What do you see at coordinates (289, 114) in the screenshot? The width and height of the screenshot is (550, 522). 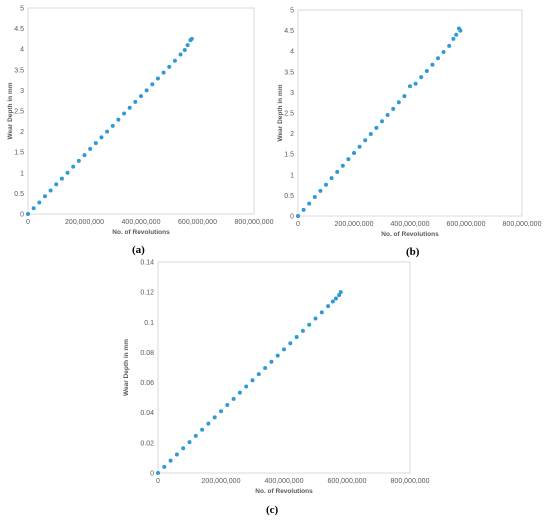 I see `y-tick-label: 2.5` at bounding box center [289, 114].